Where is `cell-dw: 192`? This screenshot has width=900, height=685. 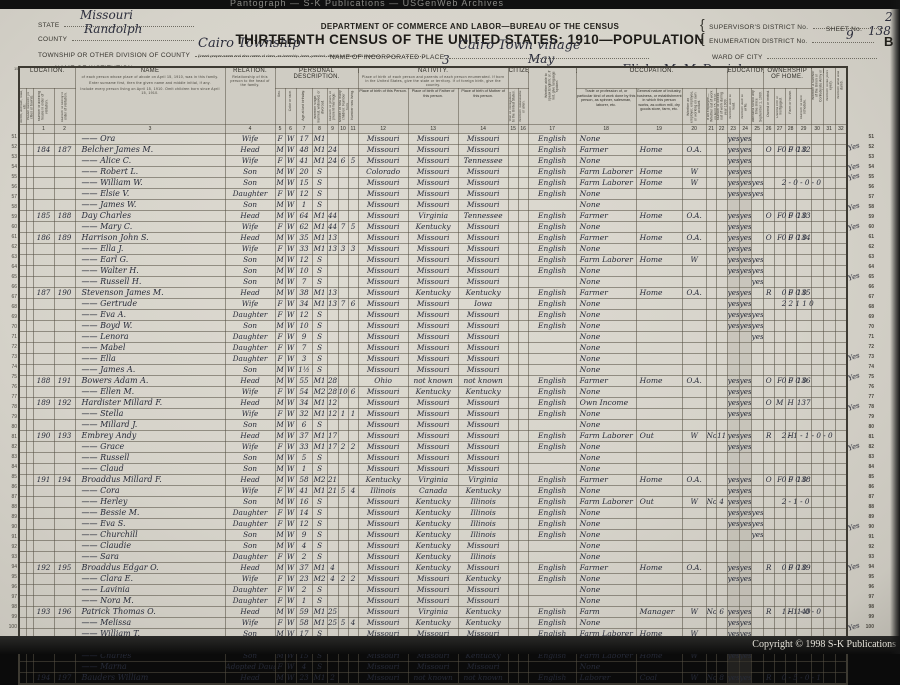
cell-dw: 192 is located at coordinates (43, 568).